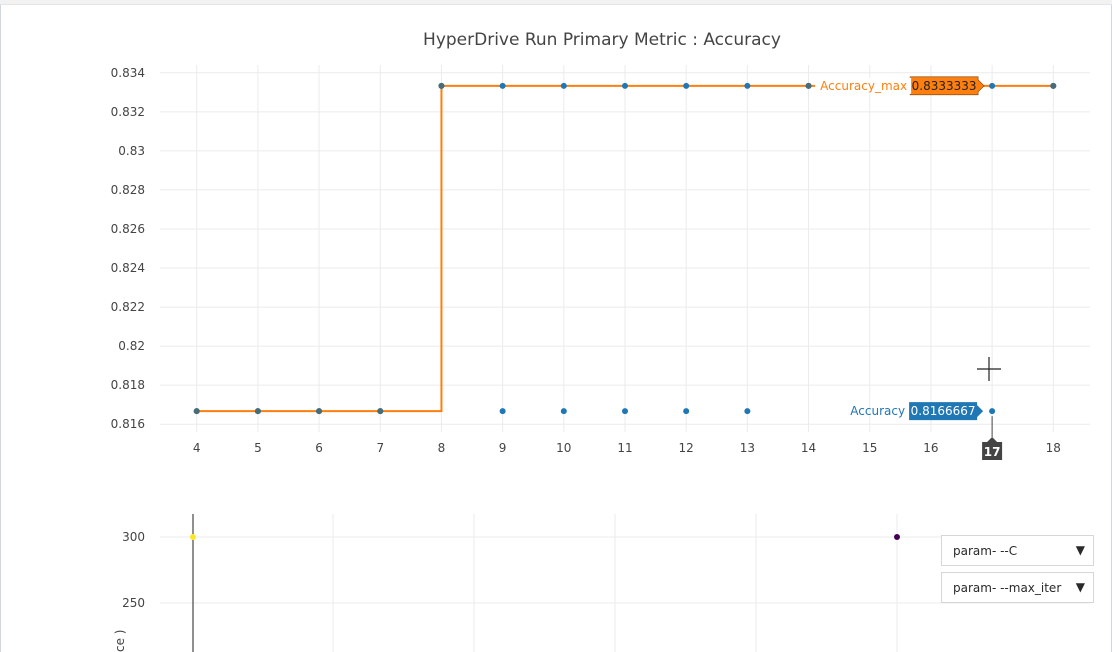 The width and height of the screenshot is (1112, 652). What do you see at coordinates (747, 448) in the screenshot?
I see `x-tick-label: 13` at bounding box center [747, 448].